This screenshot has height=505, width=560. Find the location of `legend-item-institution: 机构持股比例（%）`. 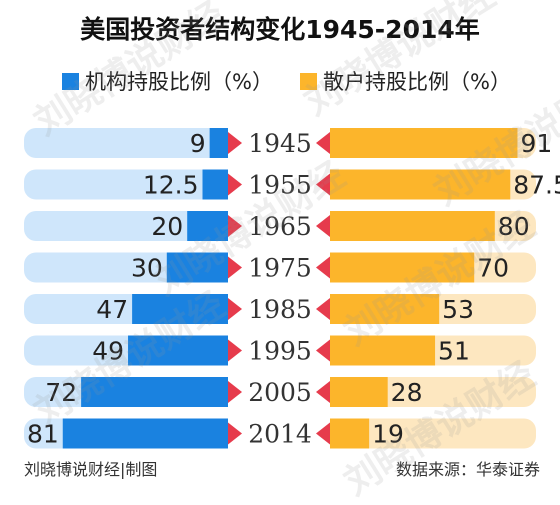

legend-item-institution: 机构持股比例（%） is located at coordinates (167, 81).